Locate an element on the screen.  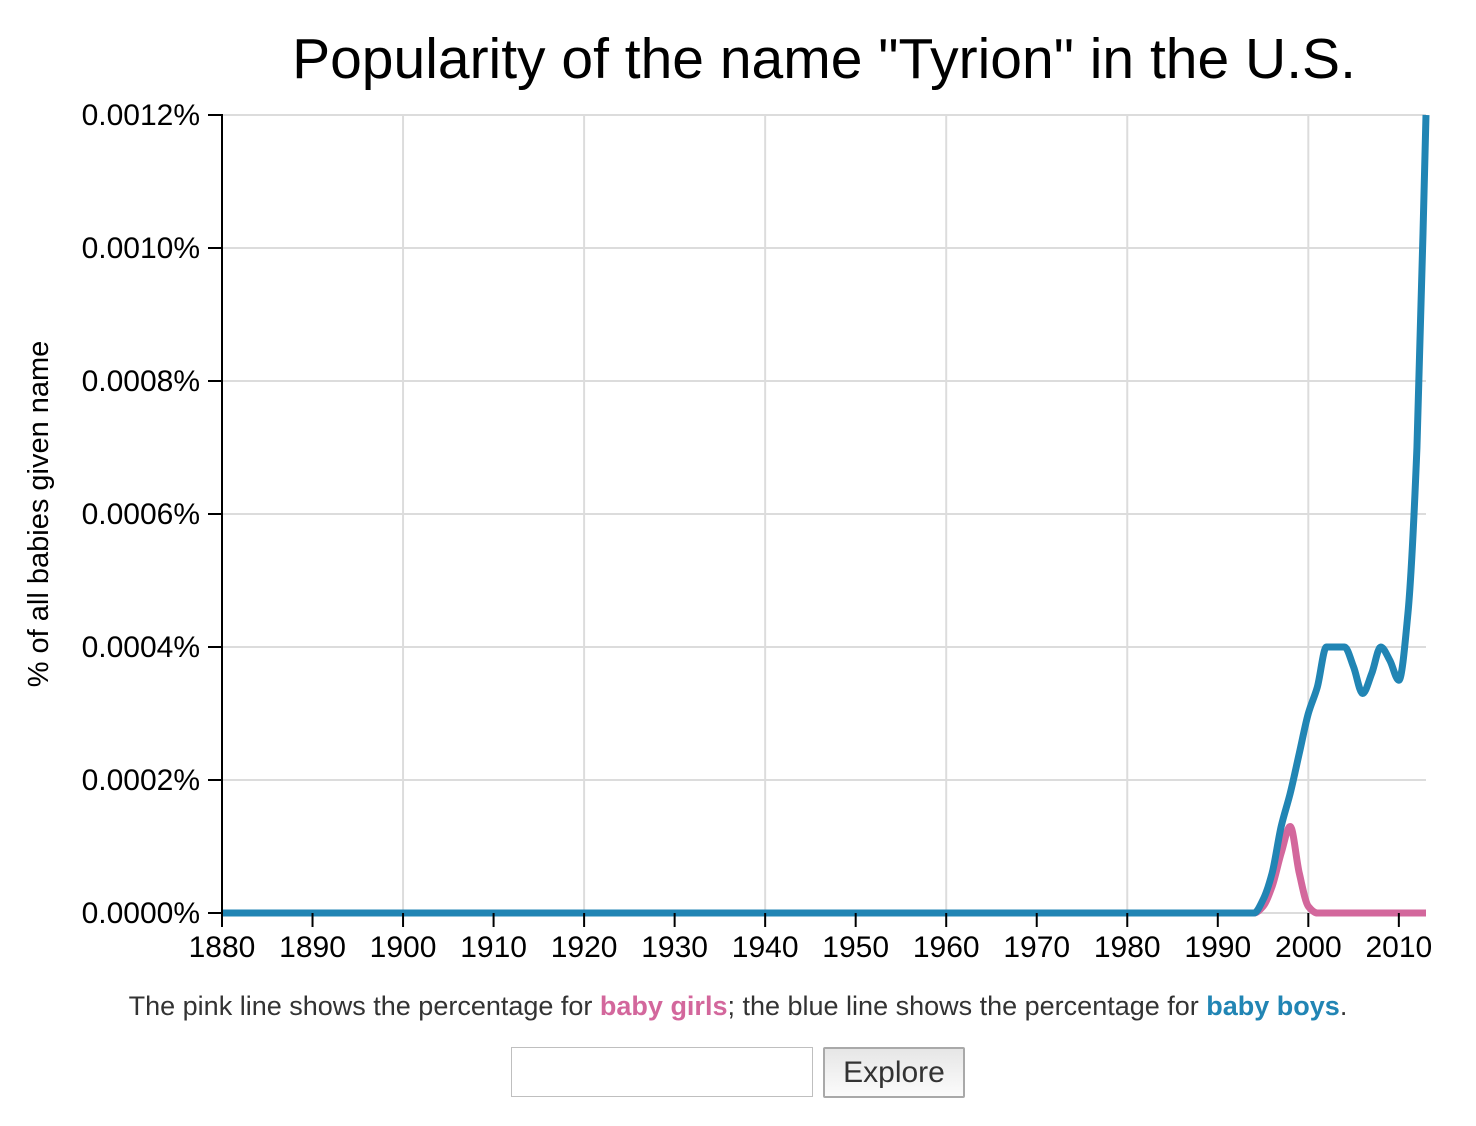
caption-baby-boys: baby boys is located at coordinates (1273, 1006).